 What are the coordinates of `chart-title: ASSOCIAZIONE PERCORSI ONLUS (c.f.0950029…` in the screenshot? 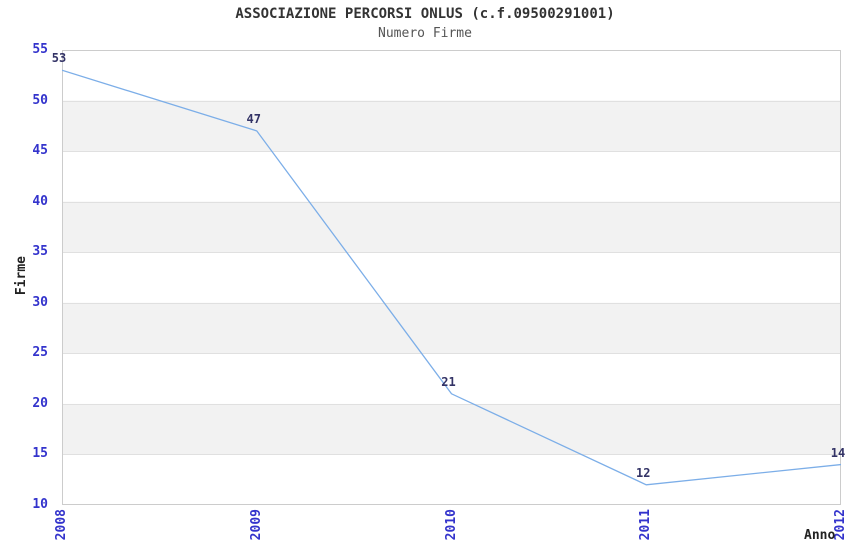 It's located at (425, 14).